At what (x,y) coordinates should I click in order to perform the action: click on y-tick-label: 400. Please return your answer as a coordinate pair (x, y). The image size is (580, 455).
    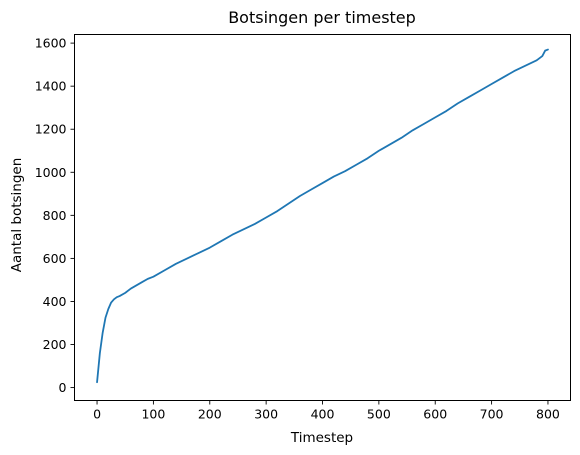
    Looking at the image, I should click on (55, 301).